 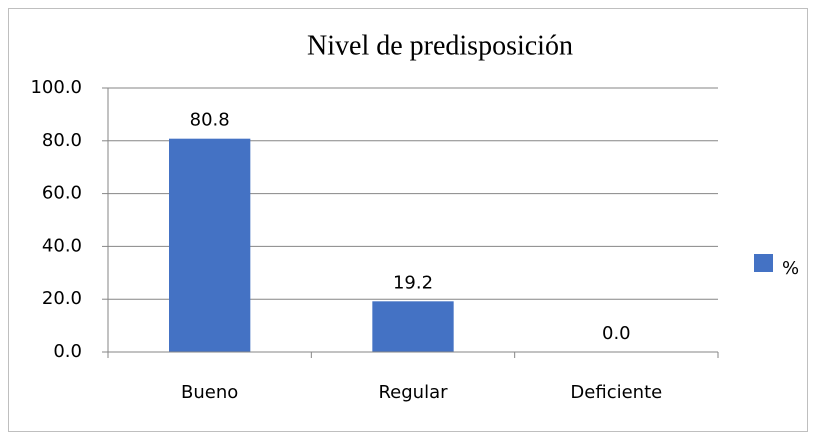 What do you see at coordinates (210, 120) in the screenshot?
I see `data-label: 80.8` at bounding box center [210, 120].